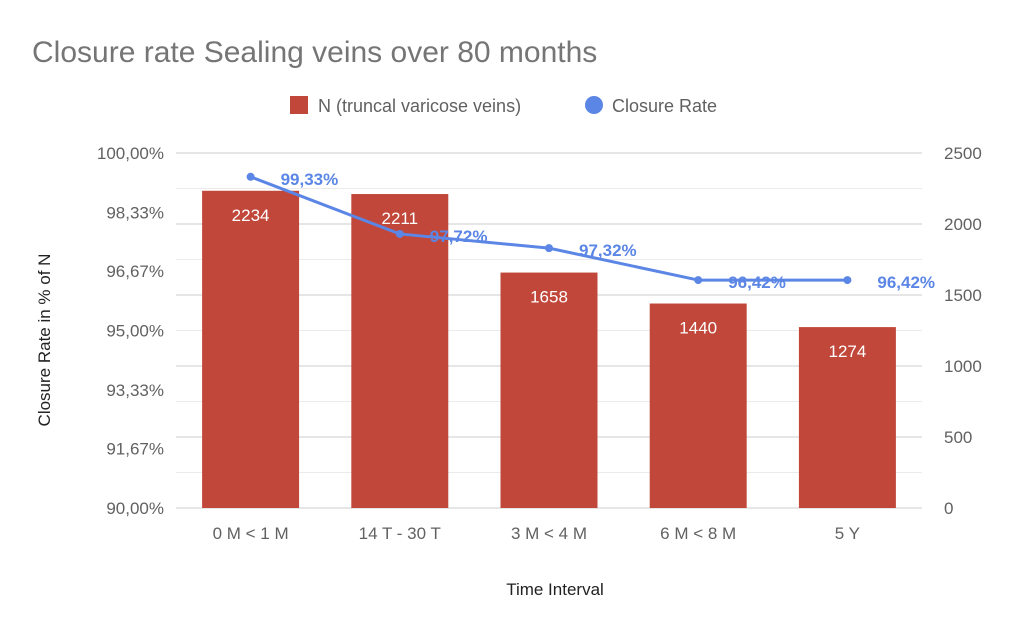 The width and height of the screenshot is (1024, 632). What do you see at coordinates (963, 295) in the screenshot?
I see `right-axis-tick-label: 1500` at bounding box center [963, 295].